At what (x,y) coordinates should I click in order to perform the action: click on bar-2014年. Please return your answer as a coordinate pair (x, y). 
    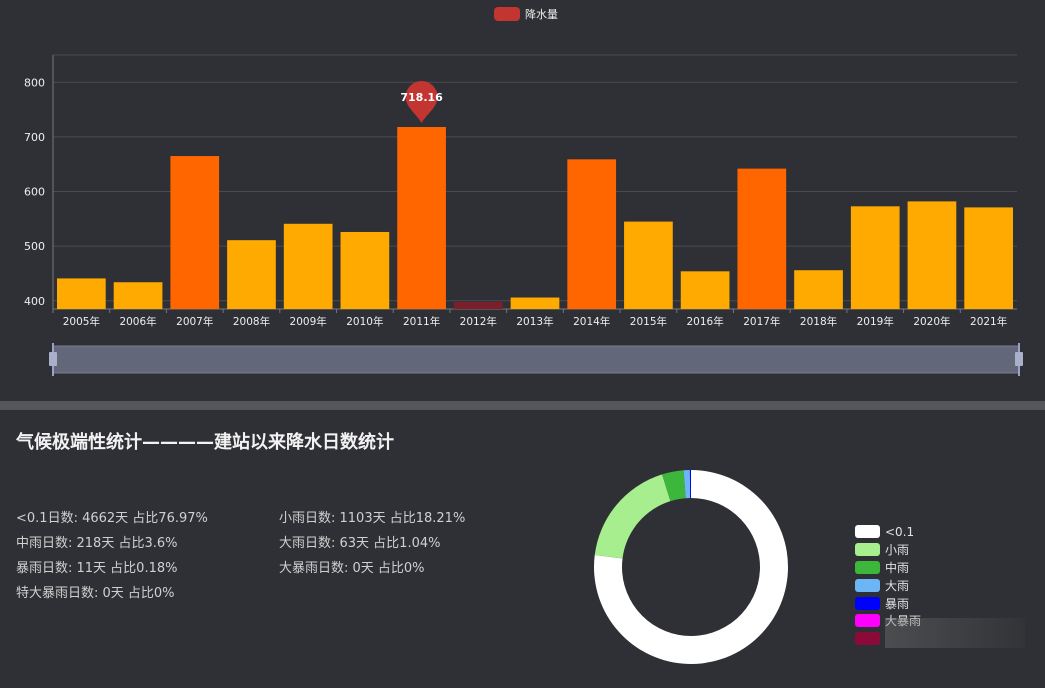
    Looking at the image, I should click on (592, 234).